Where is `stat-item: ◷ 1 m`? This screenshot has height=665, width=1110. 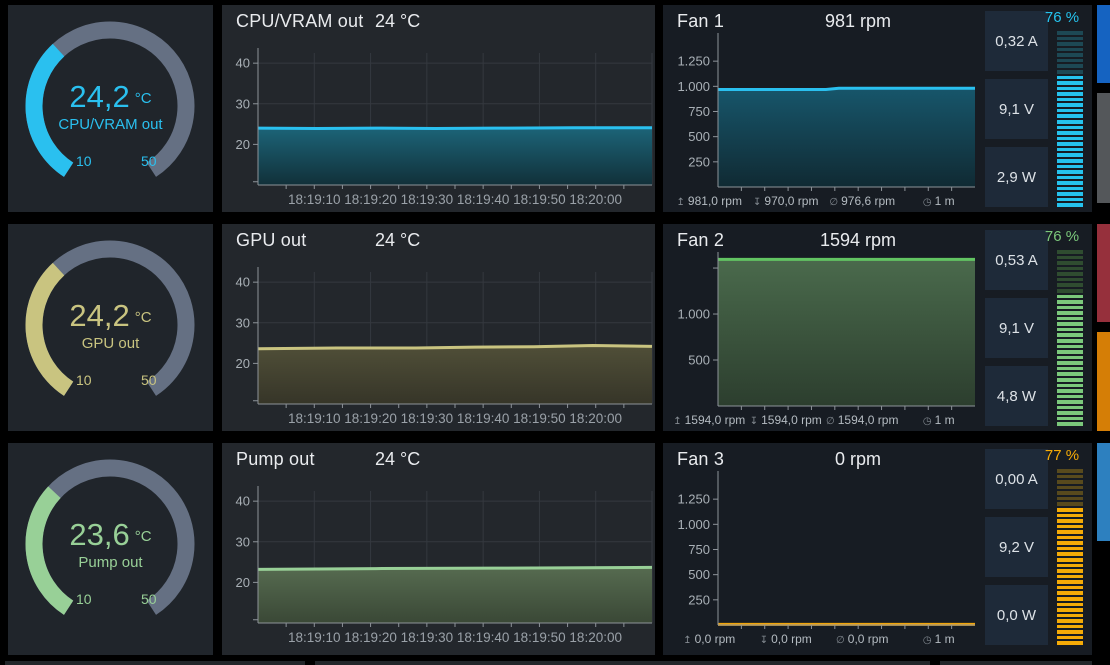 stat-item: ◷ 1 m is located at coordinates (939, 639).